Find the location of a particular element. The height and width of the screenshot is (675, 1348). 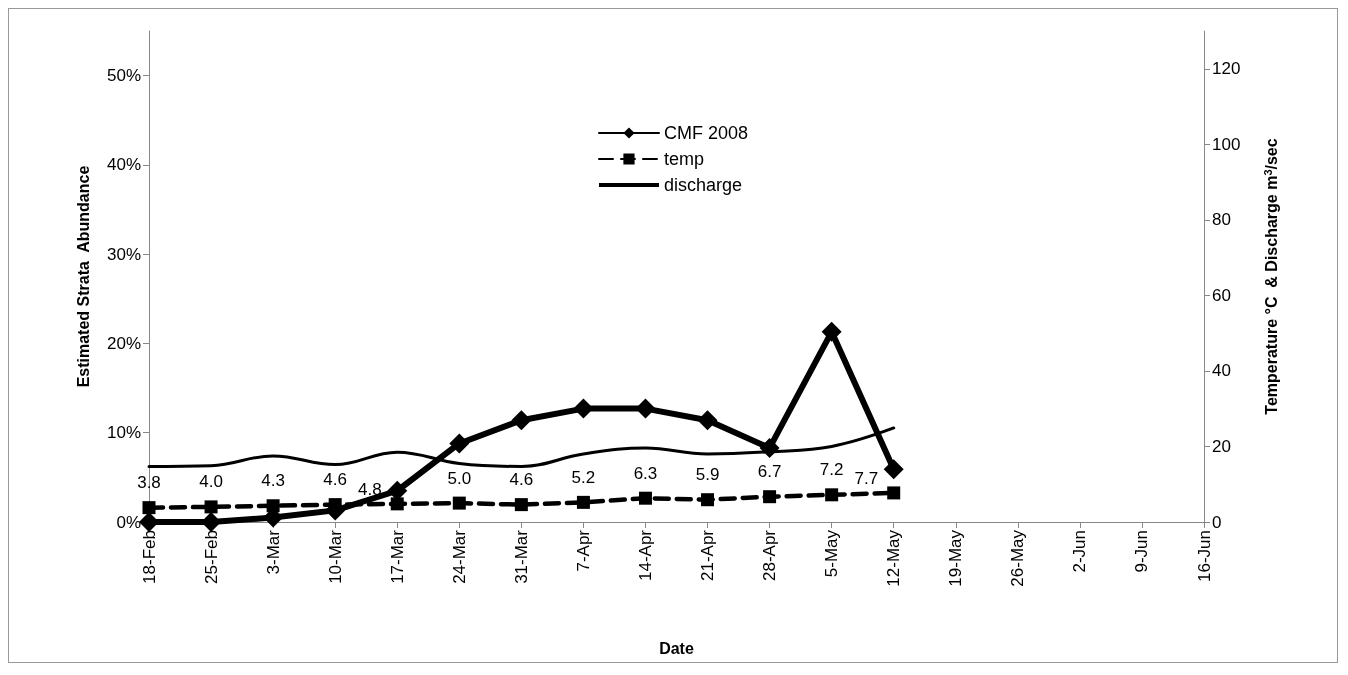

y2-tick-label: 60 is located at coordinates (1221, 295).